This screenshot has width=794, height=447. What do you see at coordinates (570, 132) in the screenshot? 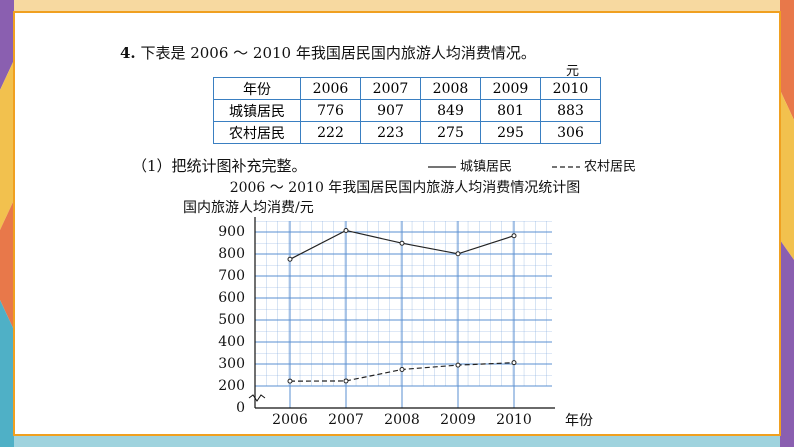
I see `cell: 306` at bounding box center [570, 132].